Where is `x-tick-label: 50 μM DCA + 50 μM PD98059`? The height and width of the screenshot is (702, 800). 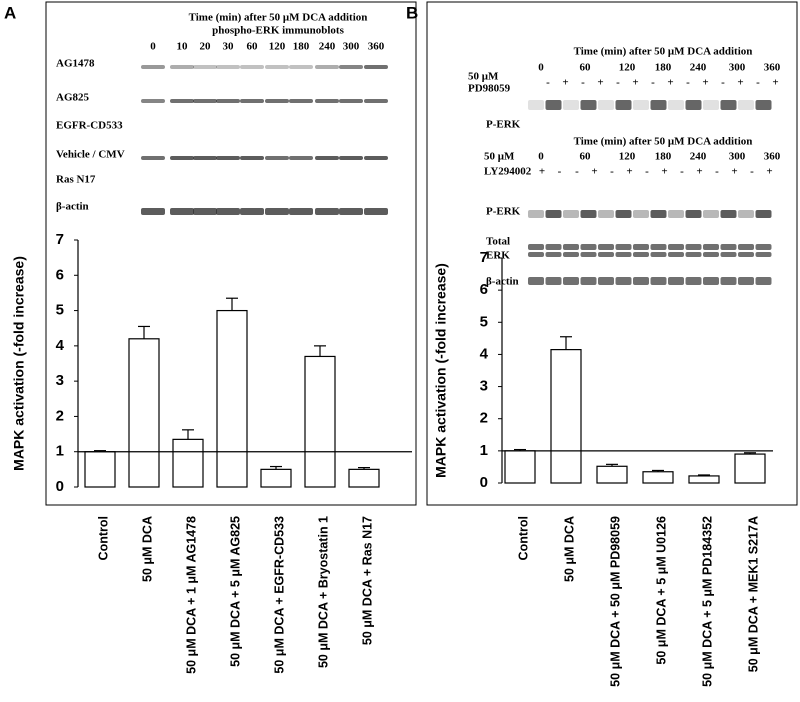 x-tick-label: 50 μM DCA + 50 μM PD98059 is located at coordinates (615, 601).